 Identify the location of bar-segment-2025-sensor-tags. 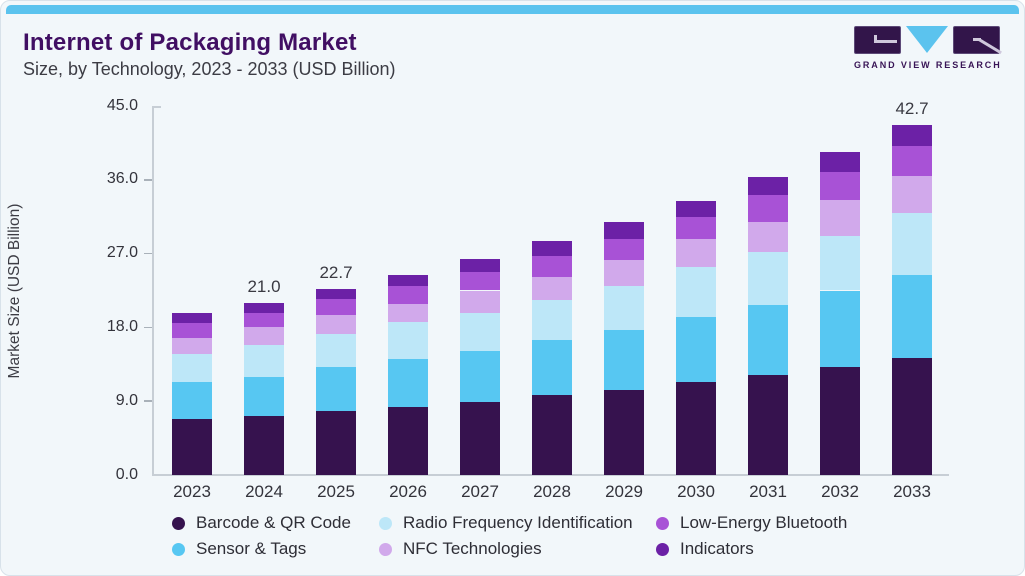
(336, 389).